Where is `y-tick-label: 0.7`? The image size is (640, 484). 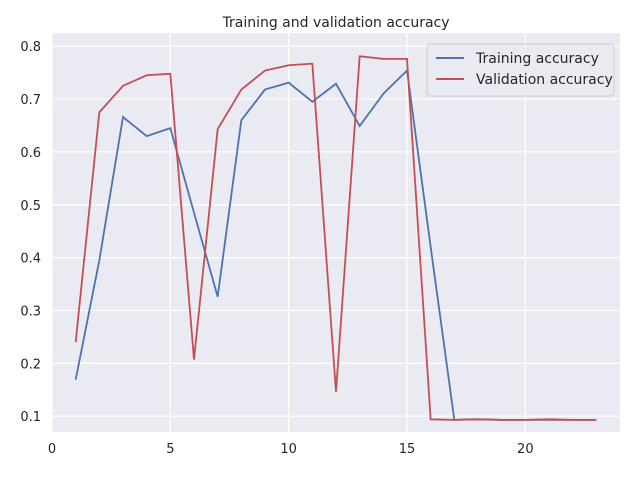 y-tick-label: 0.7 is located at coordinates (30, 100).